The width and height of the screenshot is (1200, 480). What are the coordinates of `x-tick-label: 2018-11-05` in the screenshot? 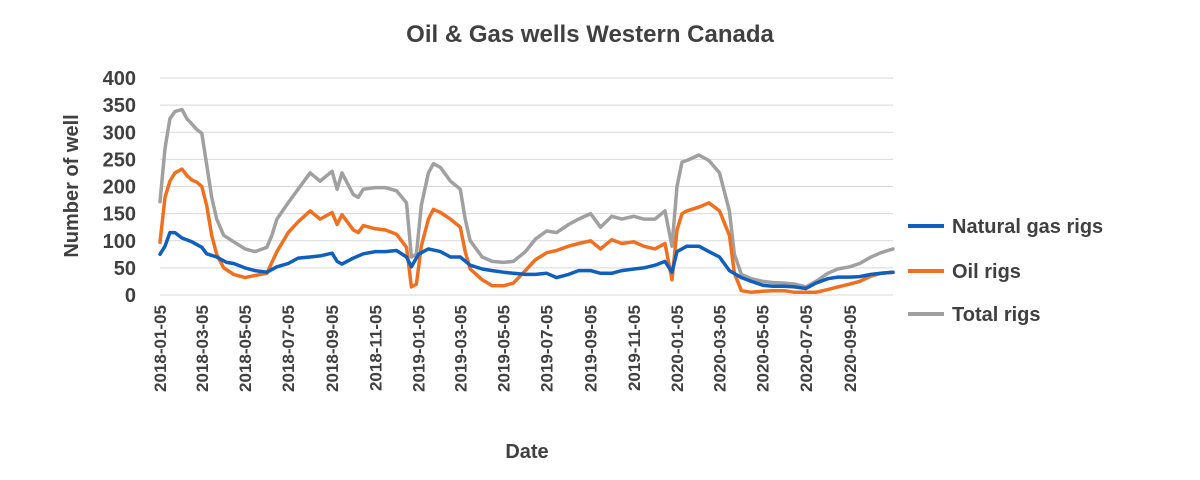 It's located at (375, 348).